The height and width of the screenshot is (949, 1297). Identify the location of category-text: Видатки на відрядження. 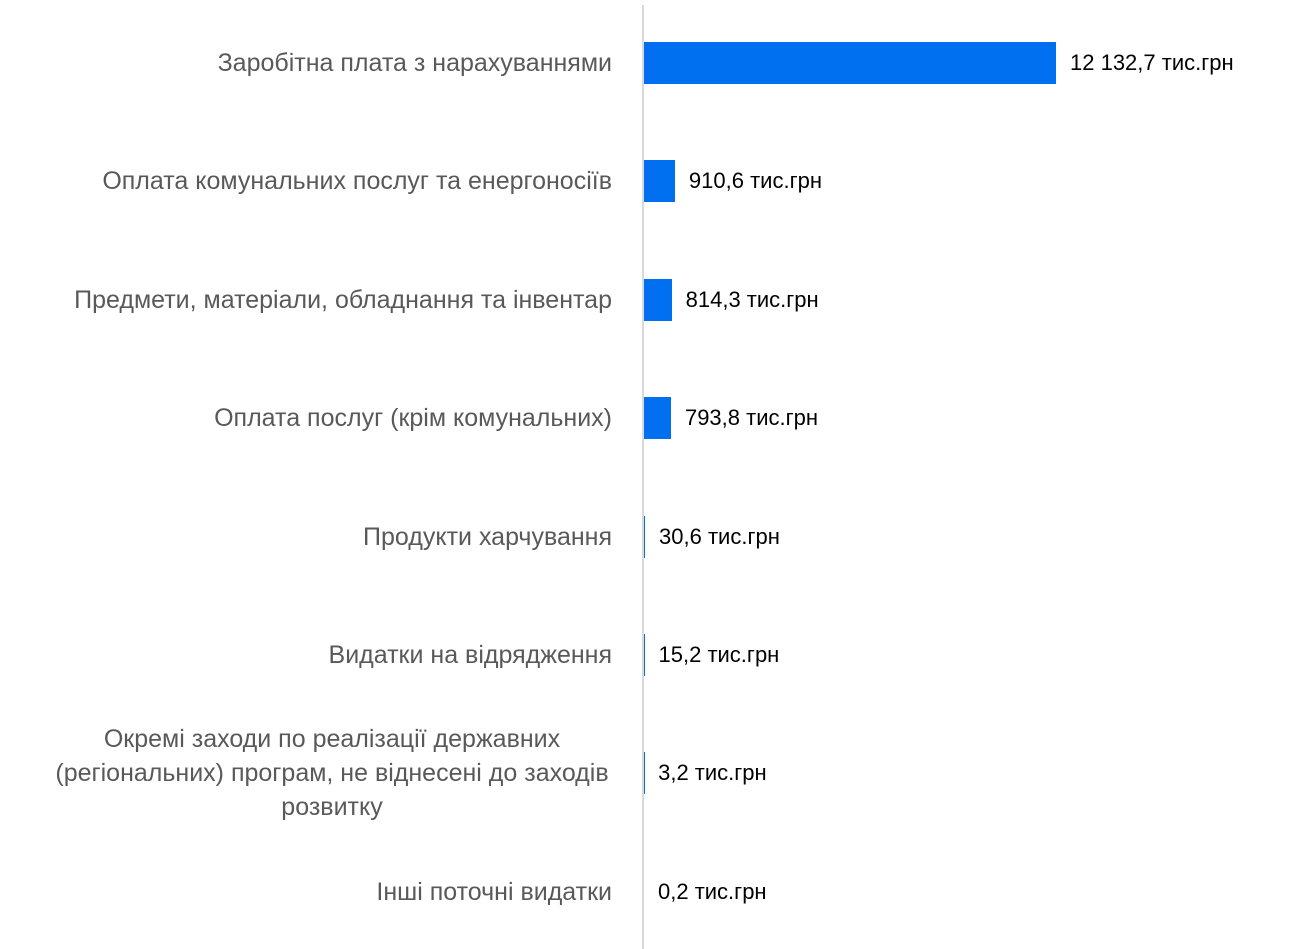
(470, 655).